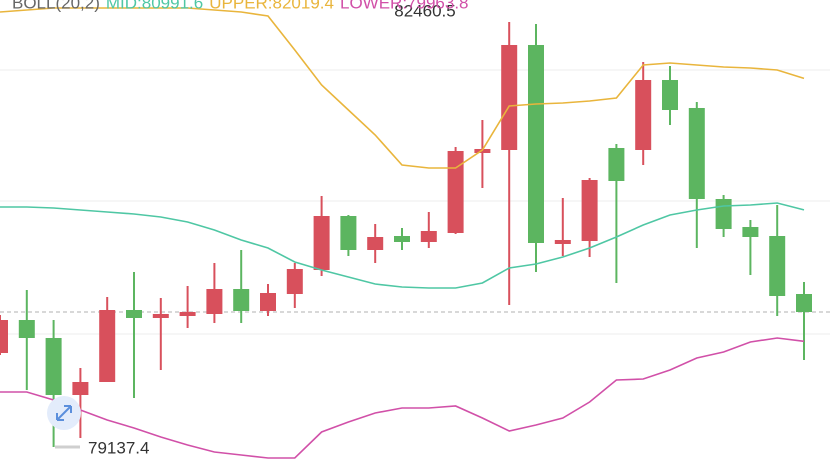 Image resolution: width=830 pixels, height=474 pixels. I want to click on legend-item: MID:80991.6, so click(154, 6).